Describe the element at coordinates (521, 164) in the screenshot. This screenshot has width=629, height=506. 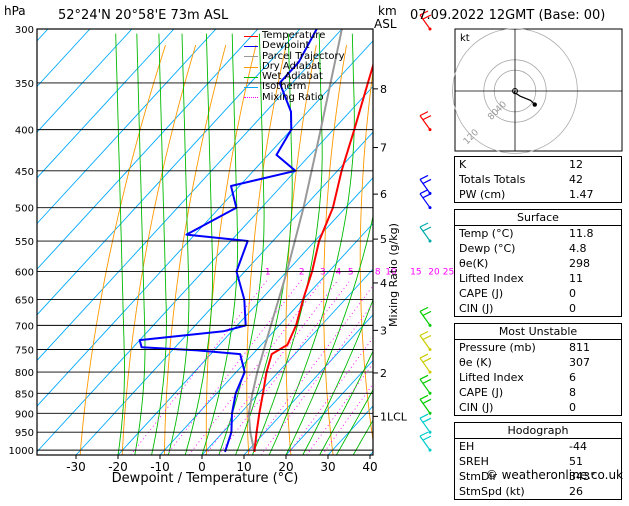
I see `index-row: K 12` at that location.